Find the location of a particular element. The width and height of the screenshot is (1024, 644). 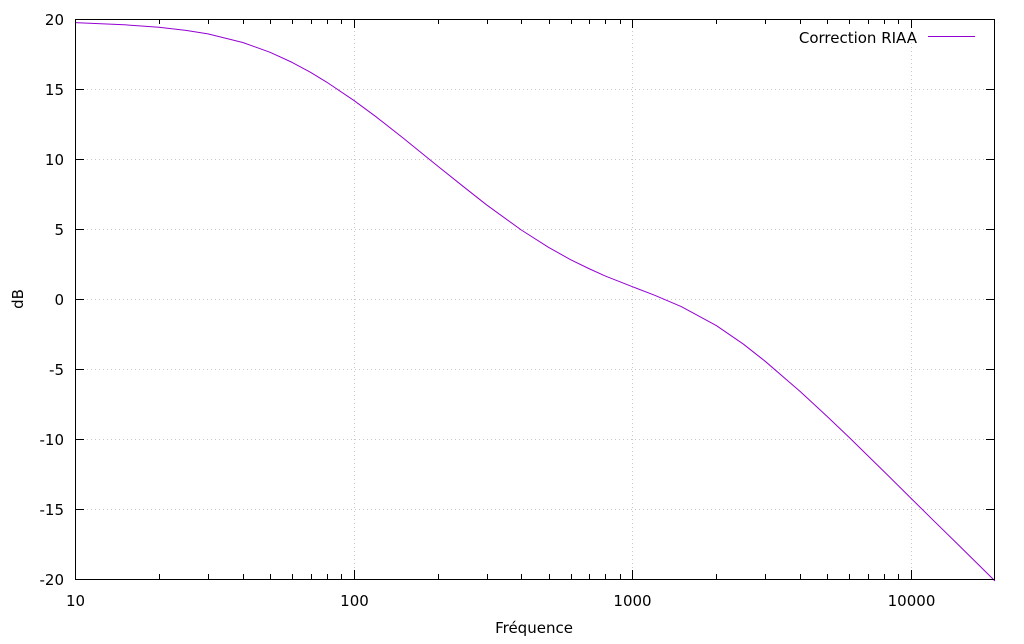

y-tick-label: 20 is located at coordinates (54, 20).